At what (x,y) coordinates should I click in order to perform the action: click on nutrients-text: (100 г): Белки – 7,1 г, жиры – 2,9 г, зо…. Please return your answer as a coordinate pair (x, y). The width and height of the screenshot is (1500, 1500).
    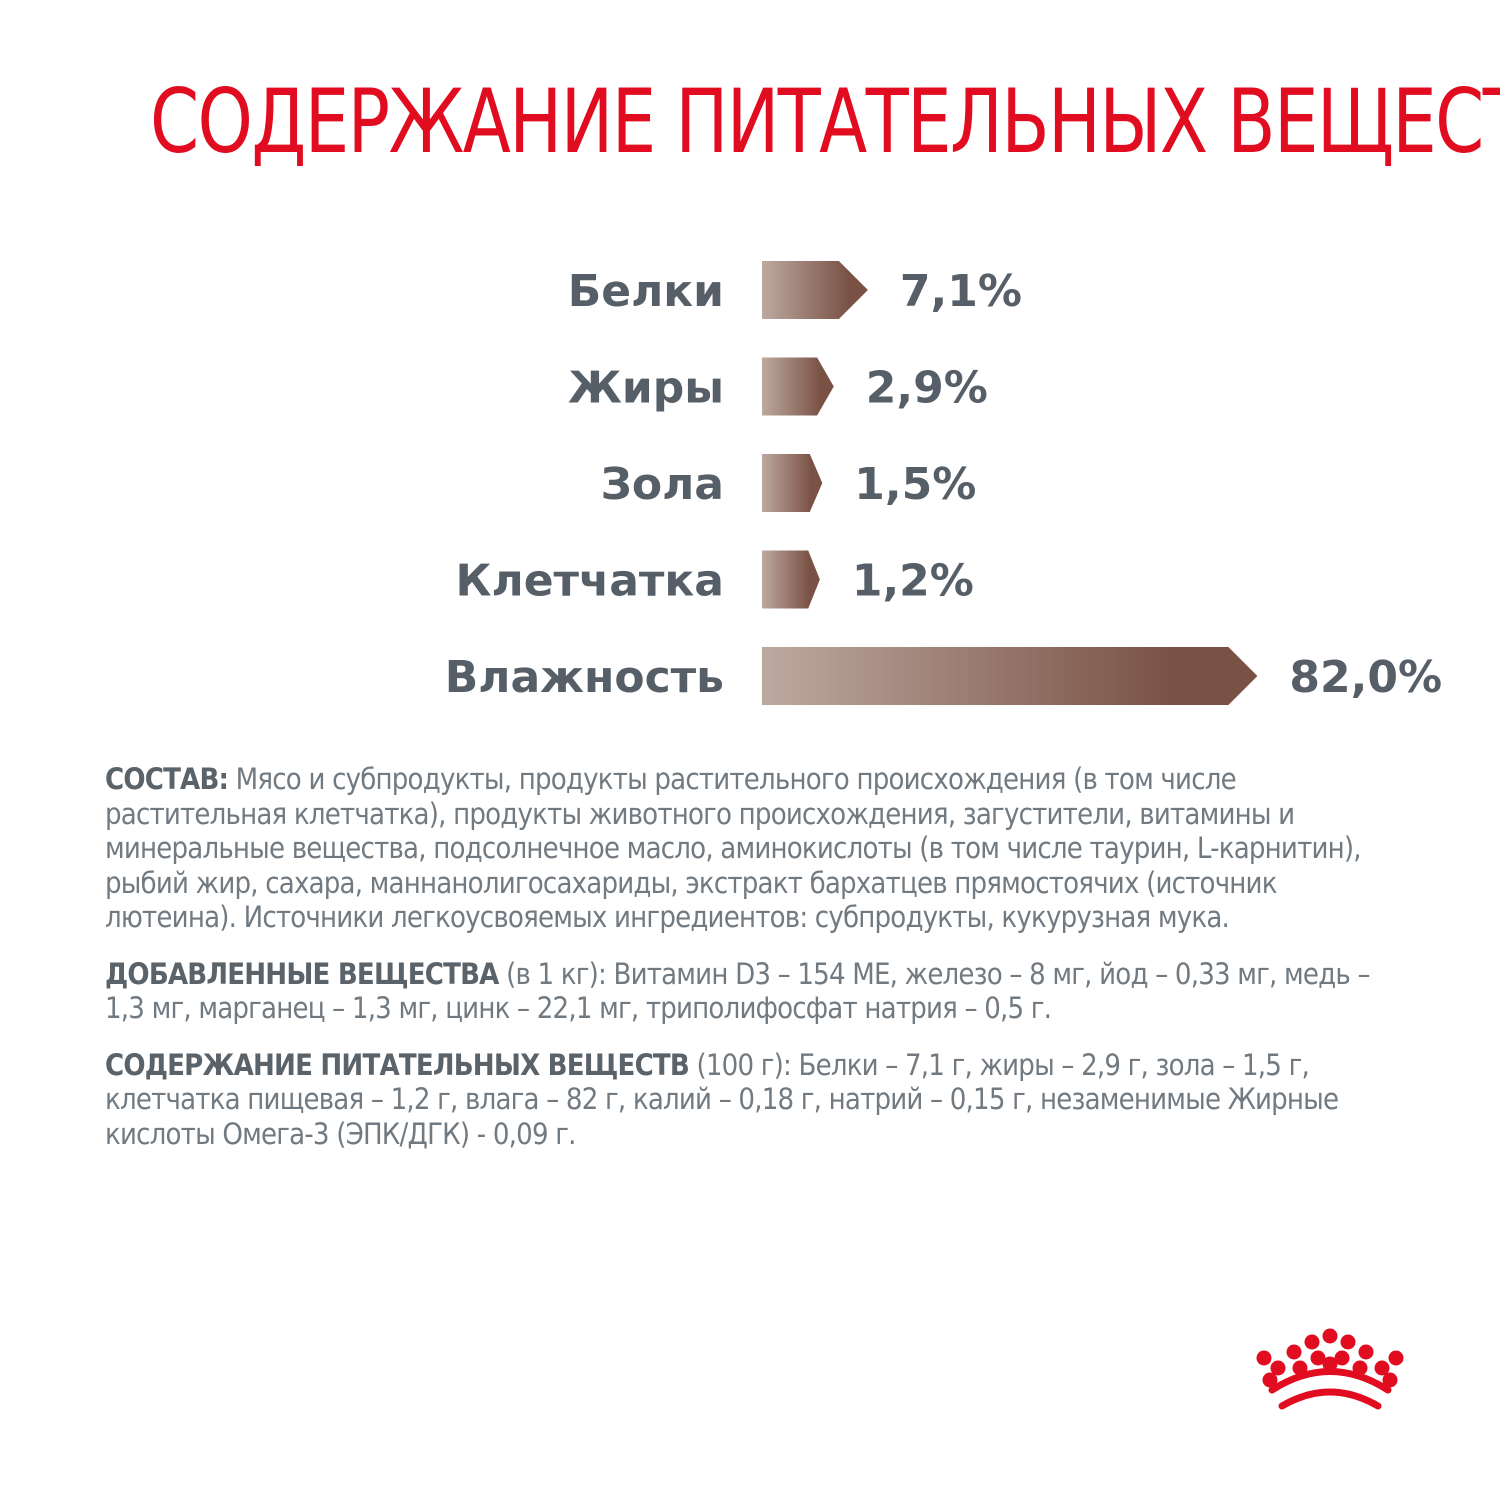
    Looking at the image, I should click on (722, 1099).